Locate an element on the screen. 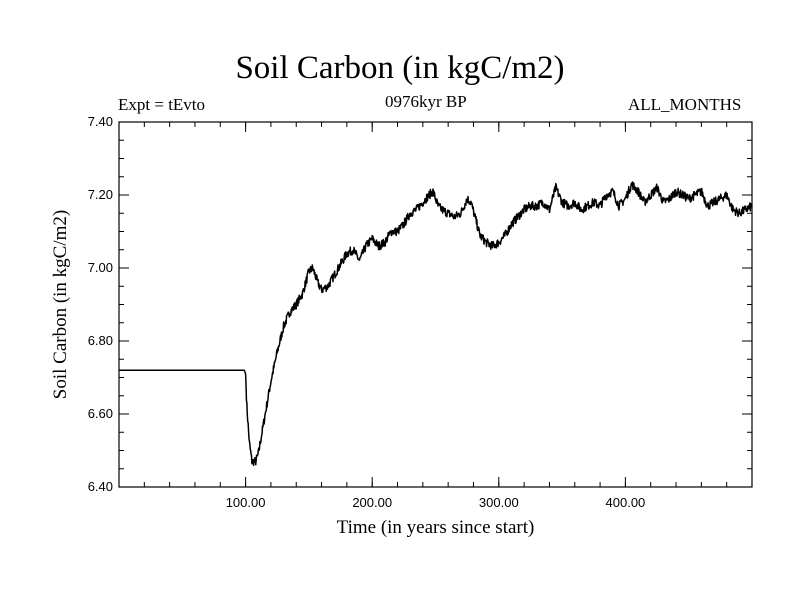 The height and width of the screenshot is (600, 800). y-tick-label: 6.40 is located at coordinates (100, 486).